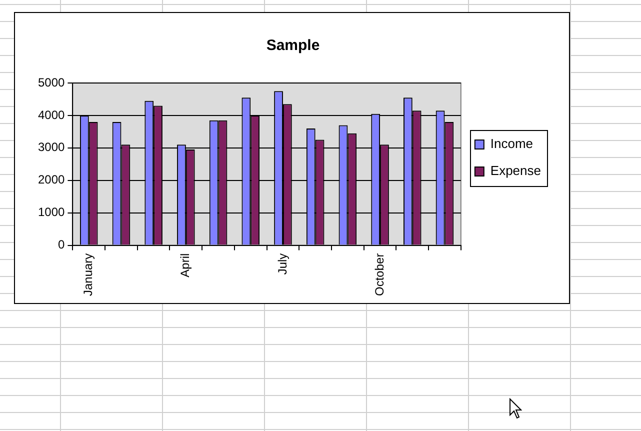  What do you see at coordinates (52, 212) in the screenshot?
I see `y-tick-label: 1000` at bounding box center [52, 212].